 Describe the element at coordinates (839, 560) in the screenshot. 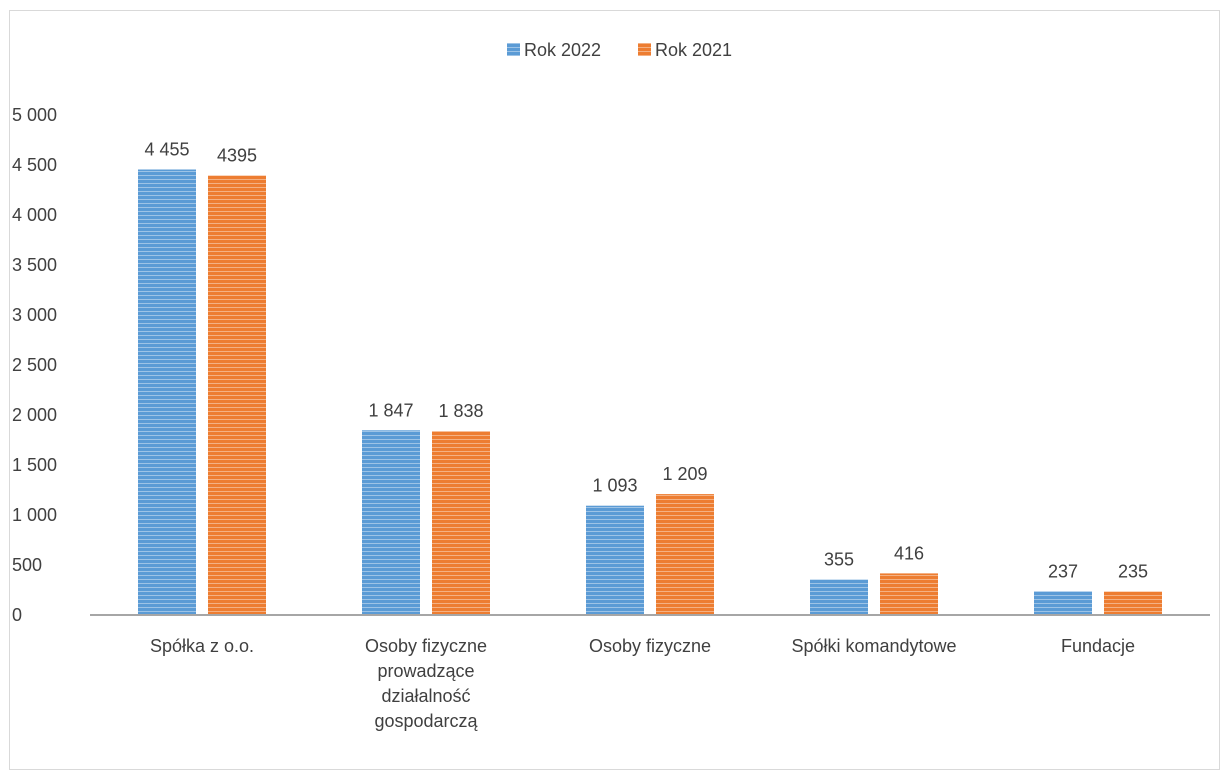

I see `data-label: 355` at that location.